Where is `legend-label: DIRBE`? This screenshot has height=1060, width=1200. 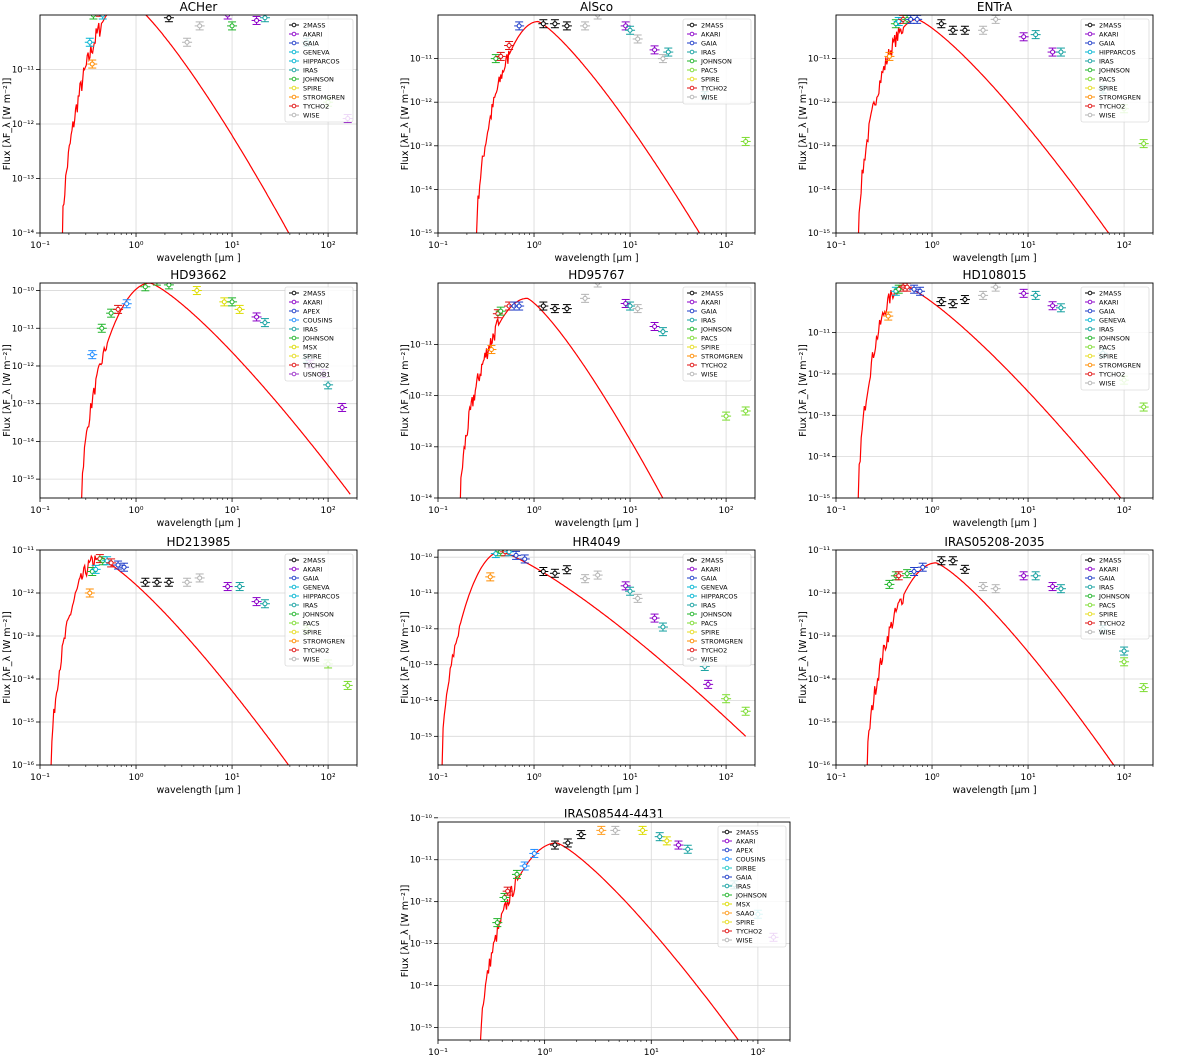 legend-label: DIRBE is located at coordinates (746, 869).